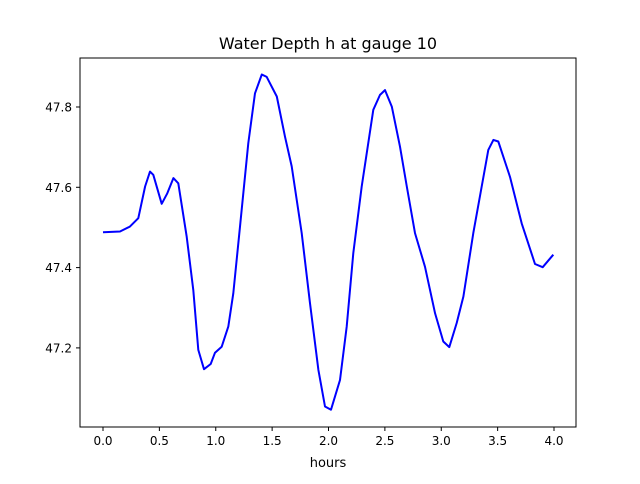 This screenshot has width=640, height=484. What do you see at coordinates (272, 441) in the screenshot?
I see `x-tick-label: 1.5` at bounding box center [272, 441].